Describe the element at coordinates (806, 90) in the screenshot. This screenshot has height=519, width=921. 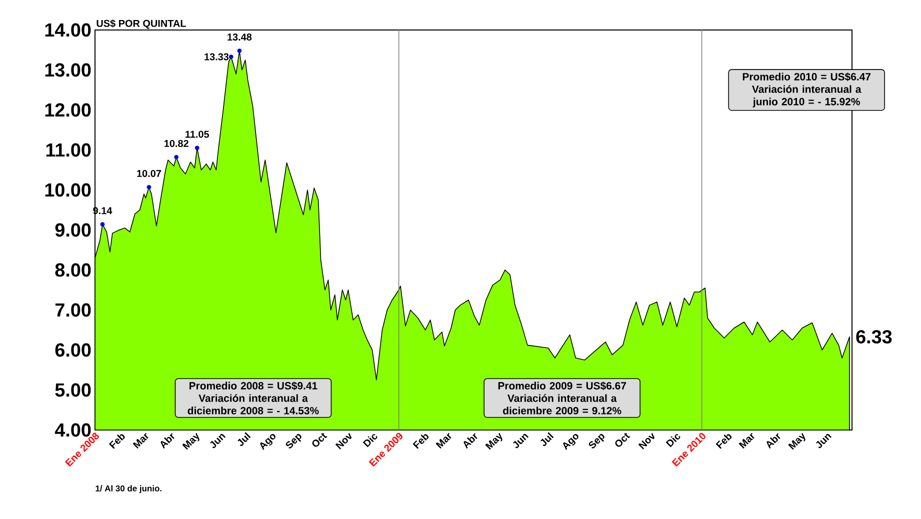
I see `annotation: Promedio 2010 = US$6.47 Variación interanual a junio 2010 = - 15.92%` at that location.